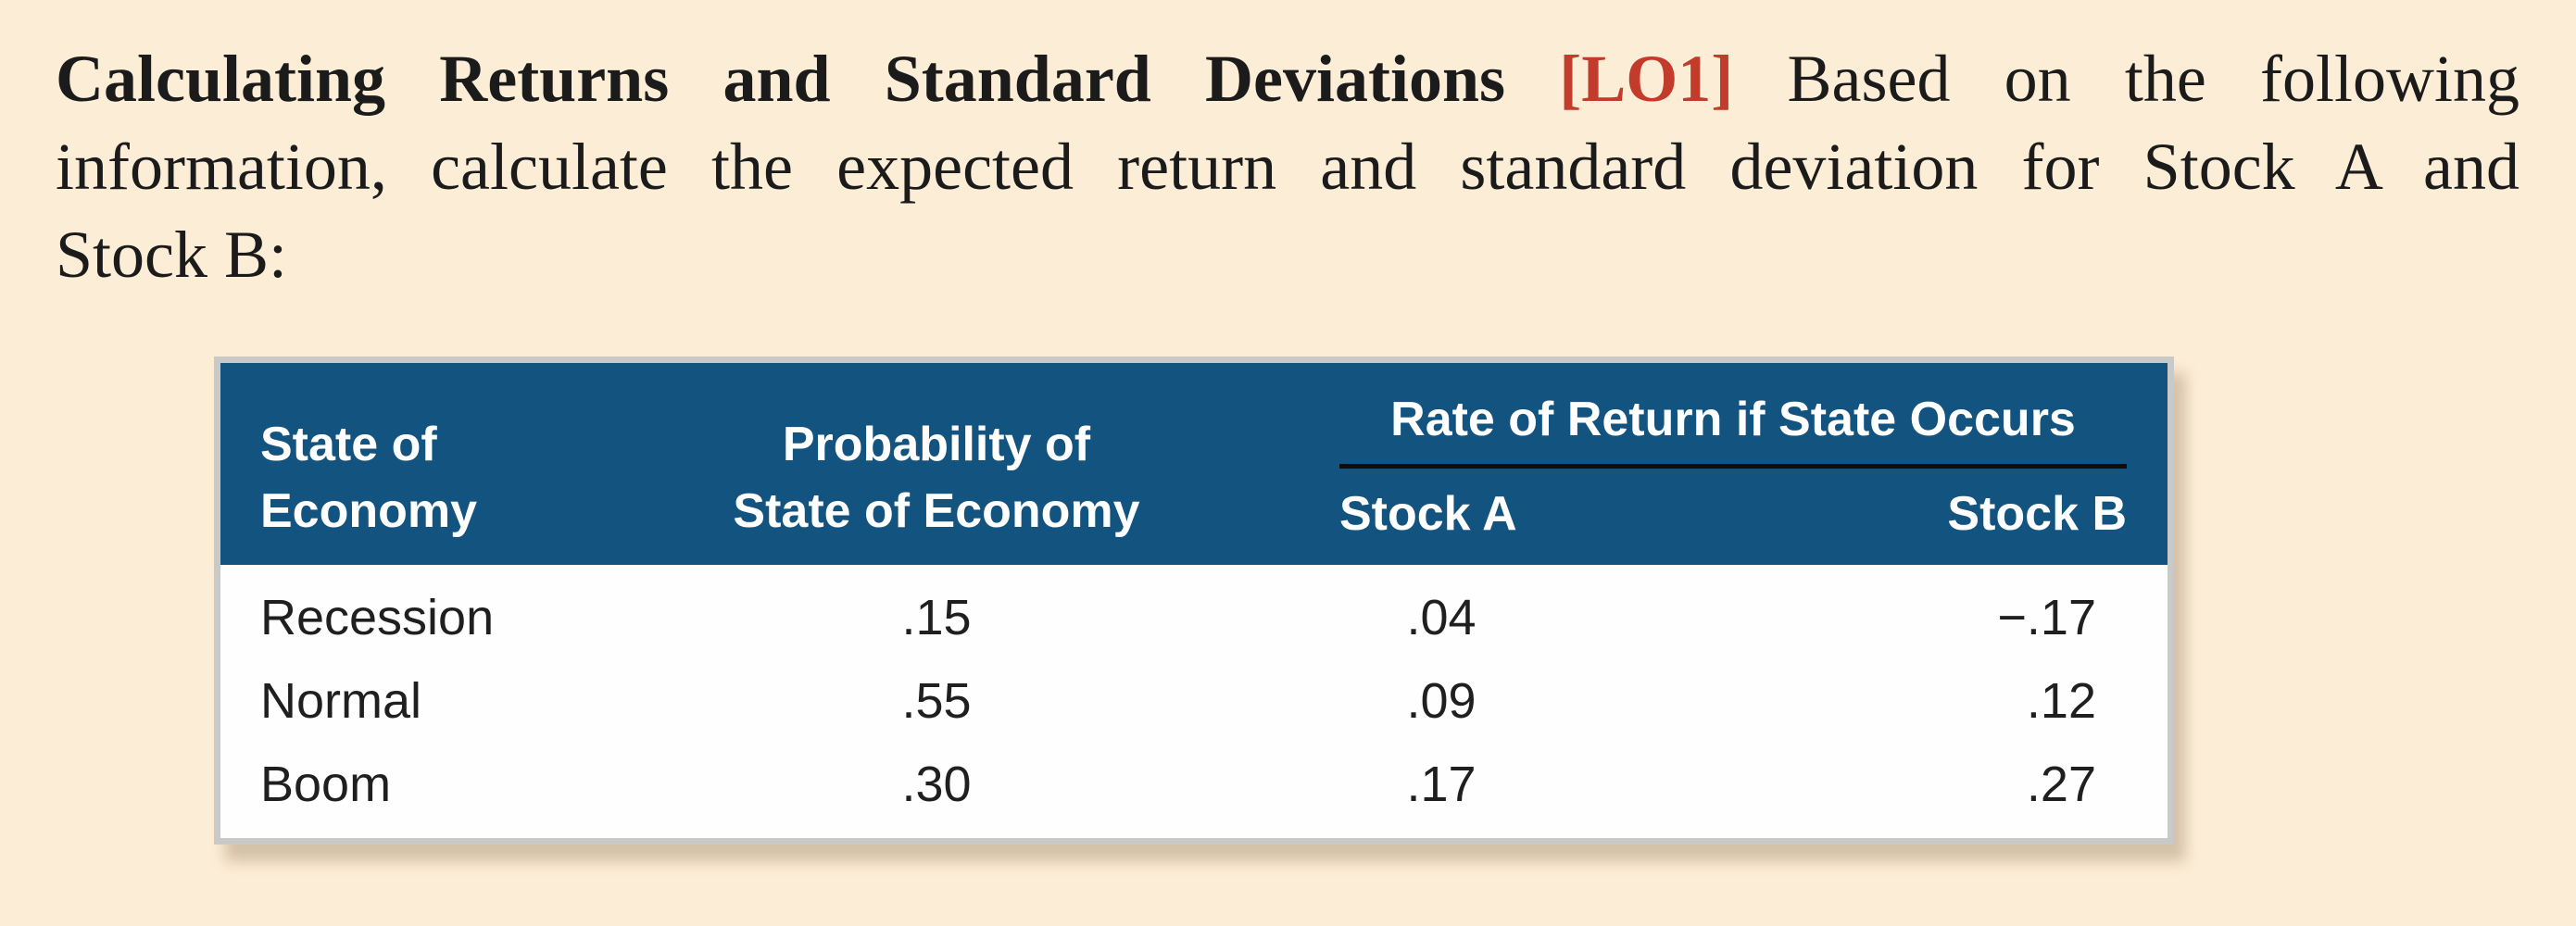 The width and height of the screenshot is (2576, 926). I want to click on header-state-of-economy: State of Economy, so click(451, 464).